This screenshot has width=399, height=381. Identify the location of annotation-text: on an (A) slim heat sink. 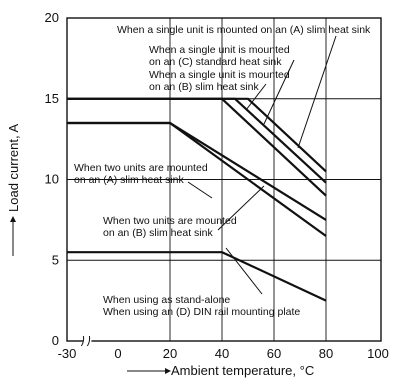
(129, 180).